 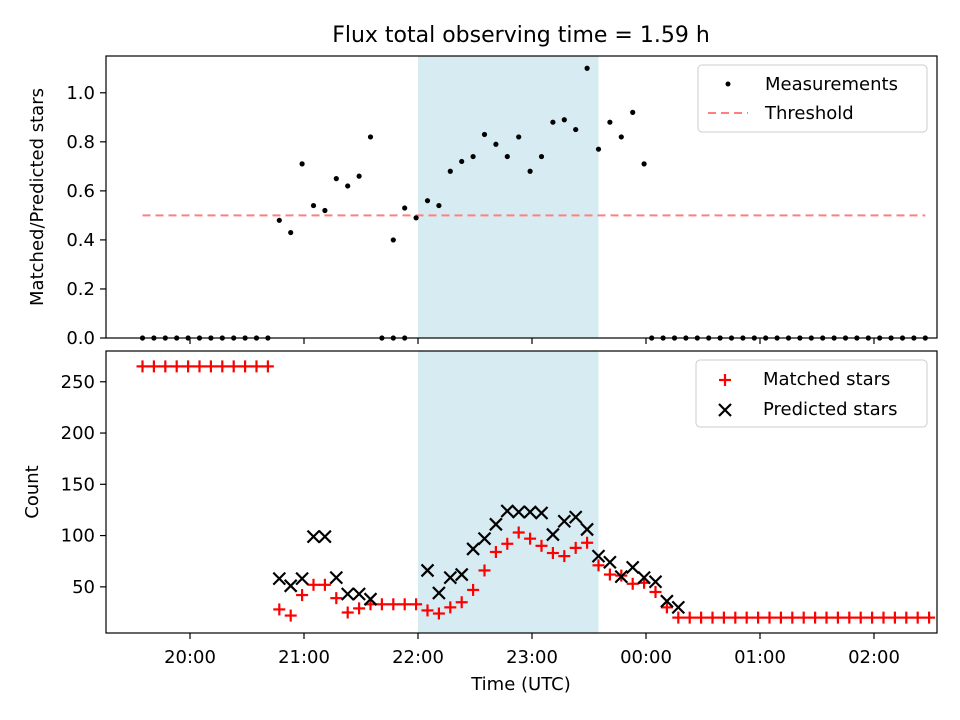 What do you see at coordinates (811, 393) in the screenshot?
I see `count-legend-box` at bounding box center [811, 393].